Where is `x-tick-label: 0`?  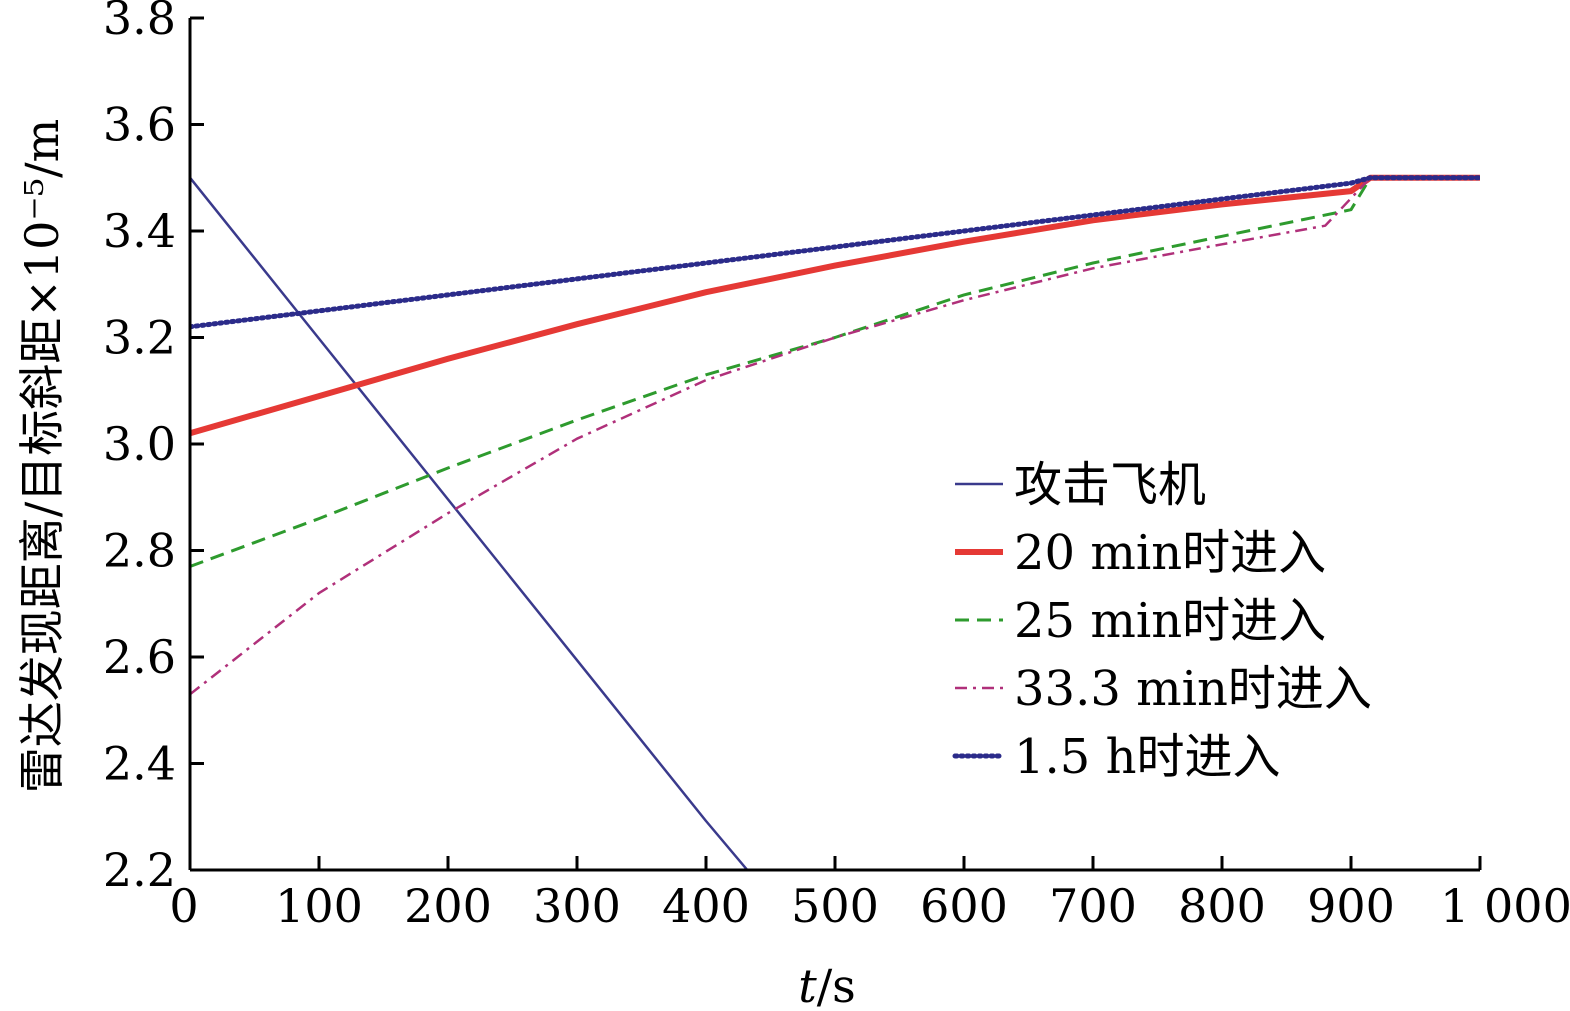
x-tick-label: 0 is located at coordinates (183, 906).